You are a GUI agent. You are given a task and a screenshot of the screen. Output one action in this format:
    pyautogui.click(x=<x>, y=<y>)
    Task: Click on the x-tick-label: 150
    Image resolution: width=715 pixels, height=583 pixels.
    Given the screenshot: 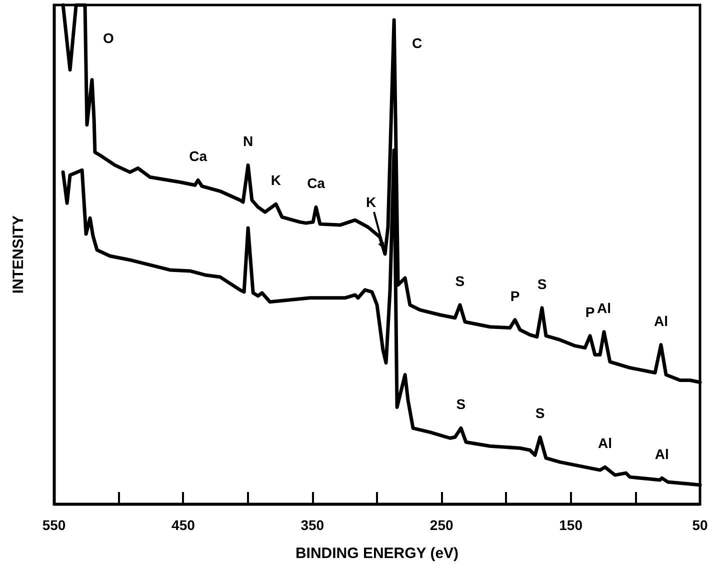 What is the action you would take?
    pyautogui.click(x=571, y=525)
    